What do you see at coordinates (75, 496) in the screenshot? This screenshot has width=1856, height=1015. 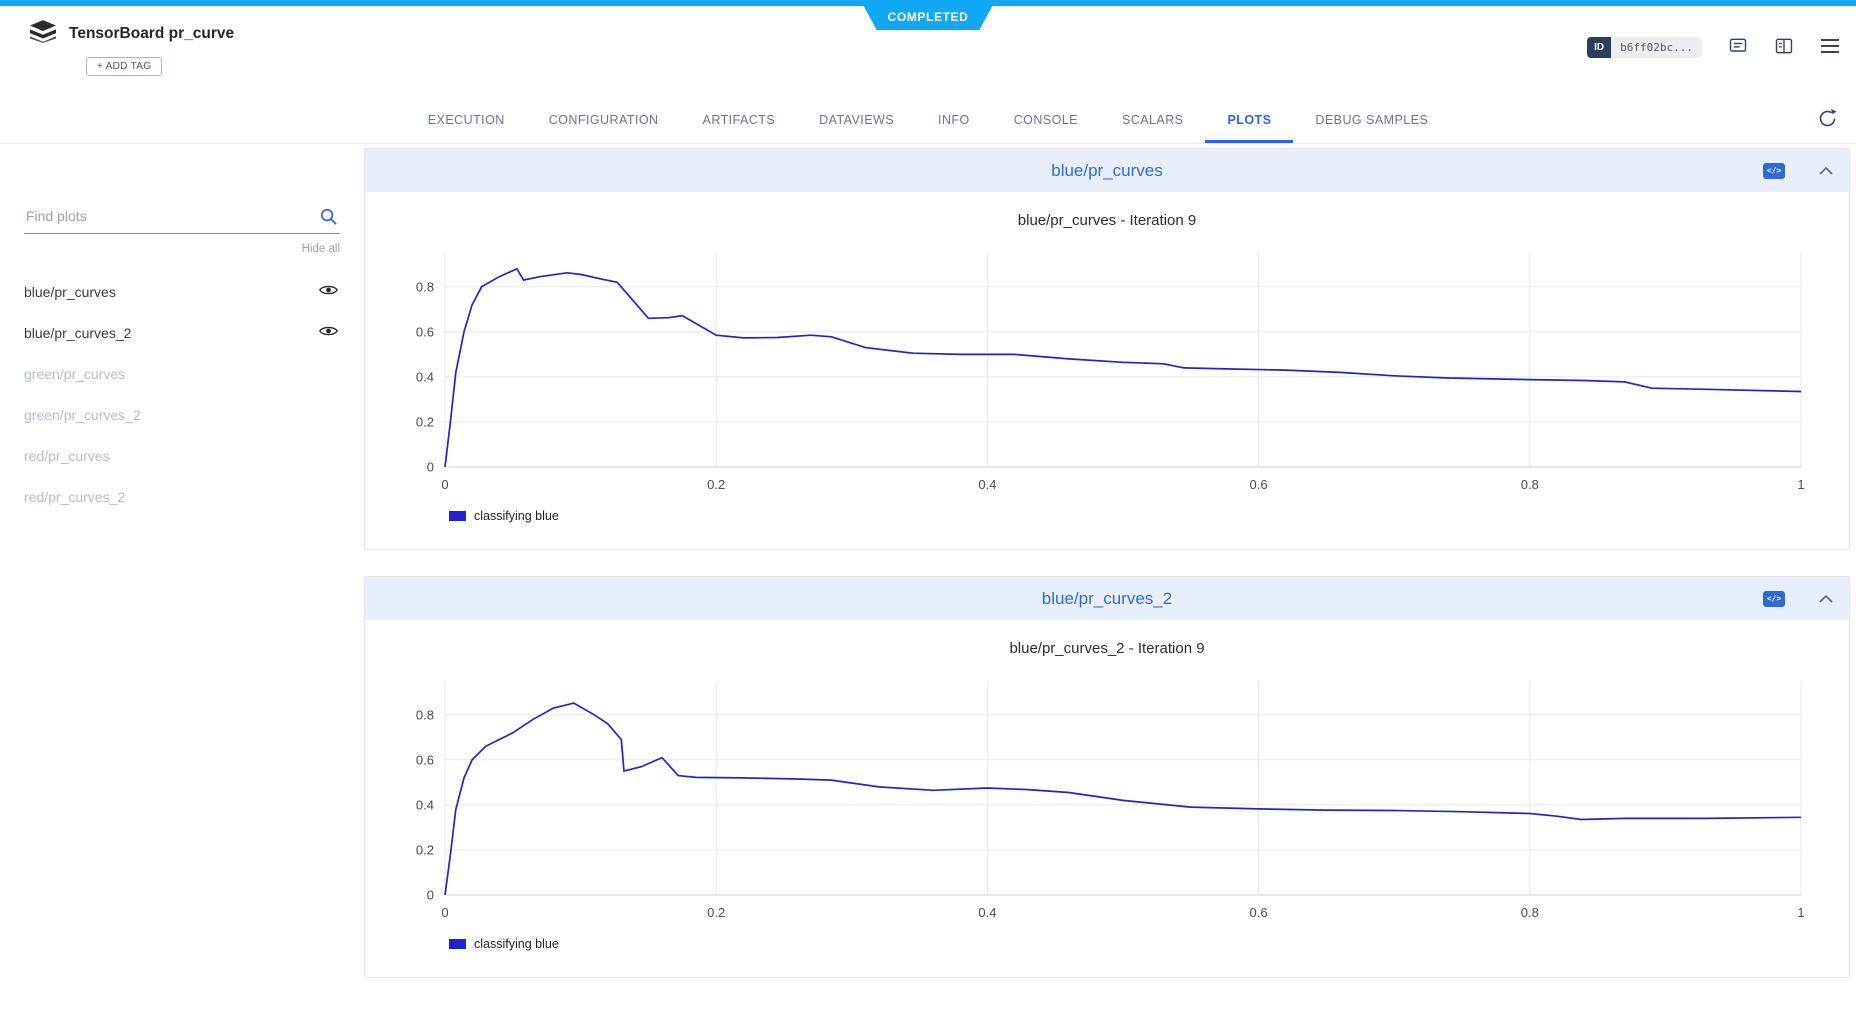 I see `plot-item-label: red/pr_curves_2` at bounding box center [75, 496].